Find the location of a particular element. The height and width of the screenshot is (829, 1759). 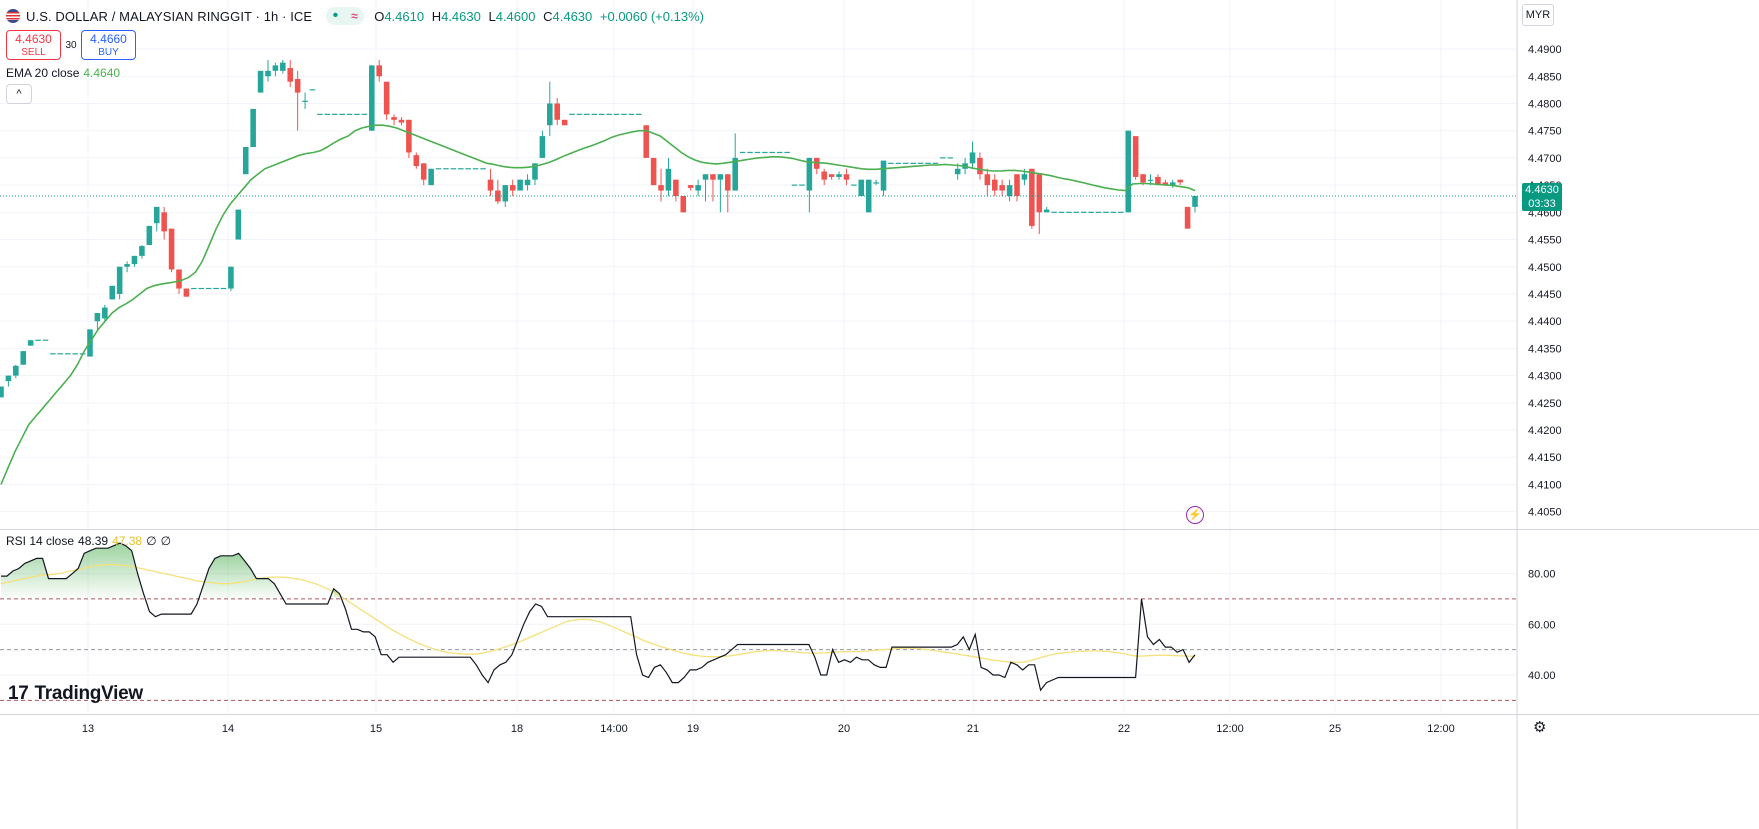

rsi-tick-label: 60.00 is located at coordinates (1542, 625).